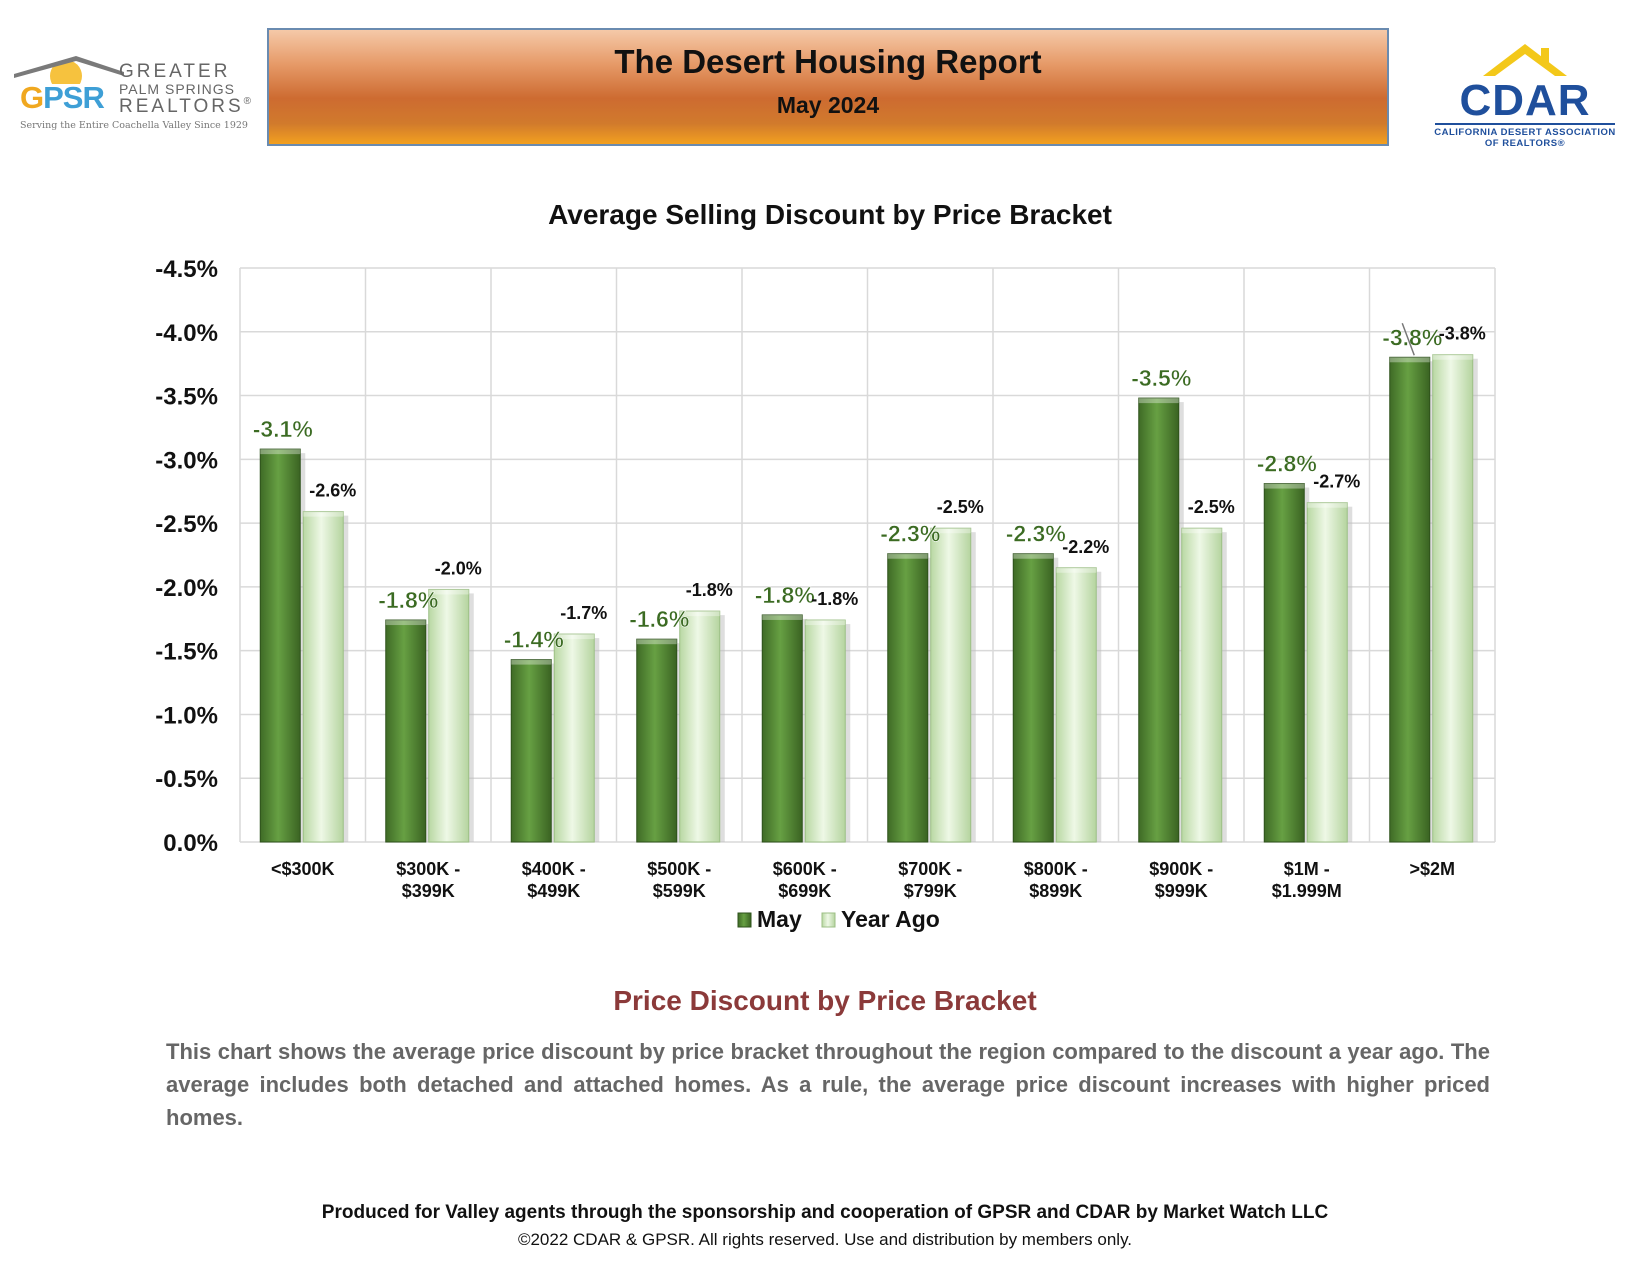  I want to click on data-label-year-ago: -2.7%, so click(1336, 482).